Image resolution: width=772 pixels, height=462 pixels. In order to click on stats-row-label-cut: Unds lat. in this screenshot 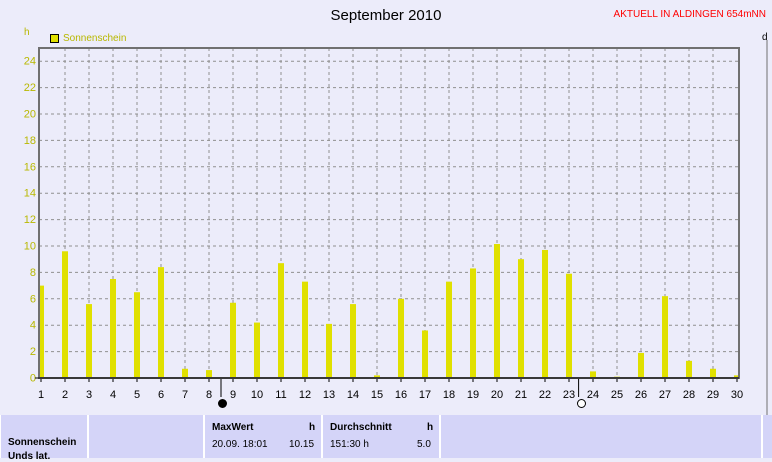, I will do `click(29, 456)`.